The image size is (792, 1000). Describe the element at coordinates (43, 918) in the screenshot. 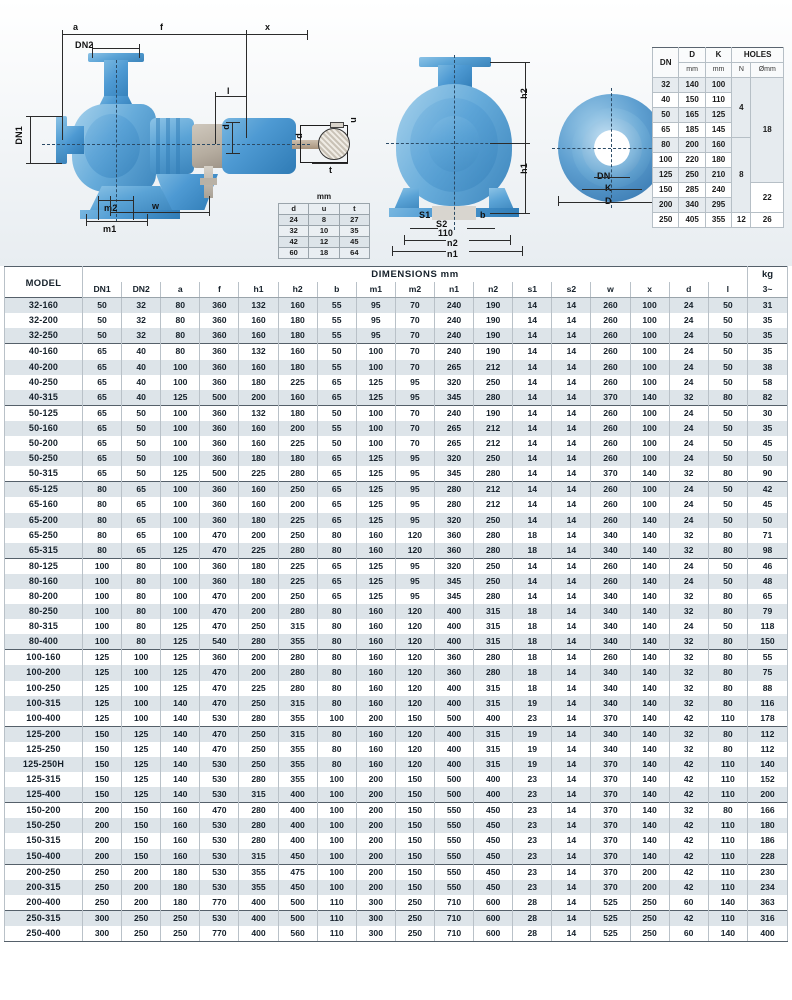

I see `cell-model: 250-315` at that location.